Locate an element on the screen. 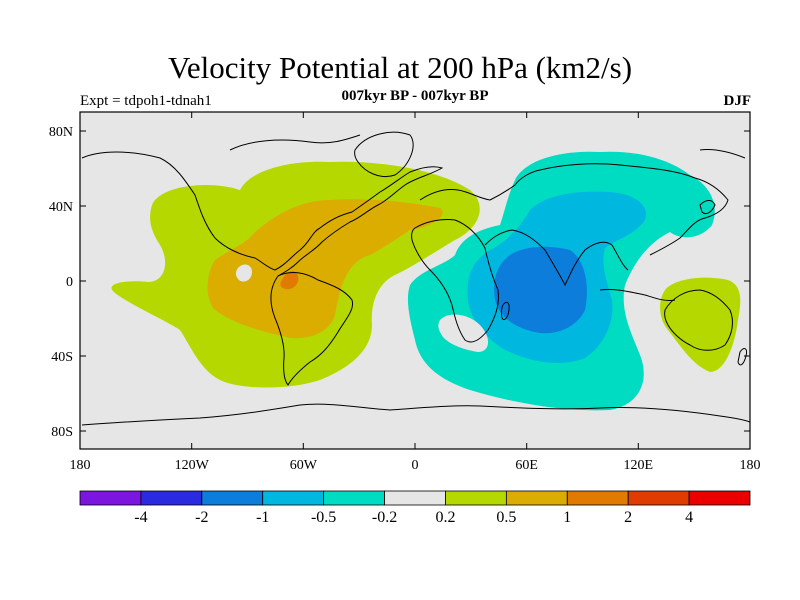 The image size is (800, 600). y-tick-label: 40N is located at coordinates (61, 207).